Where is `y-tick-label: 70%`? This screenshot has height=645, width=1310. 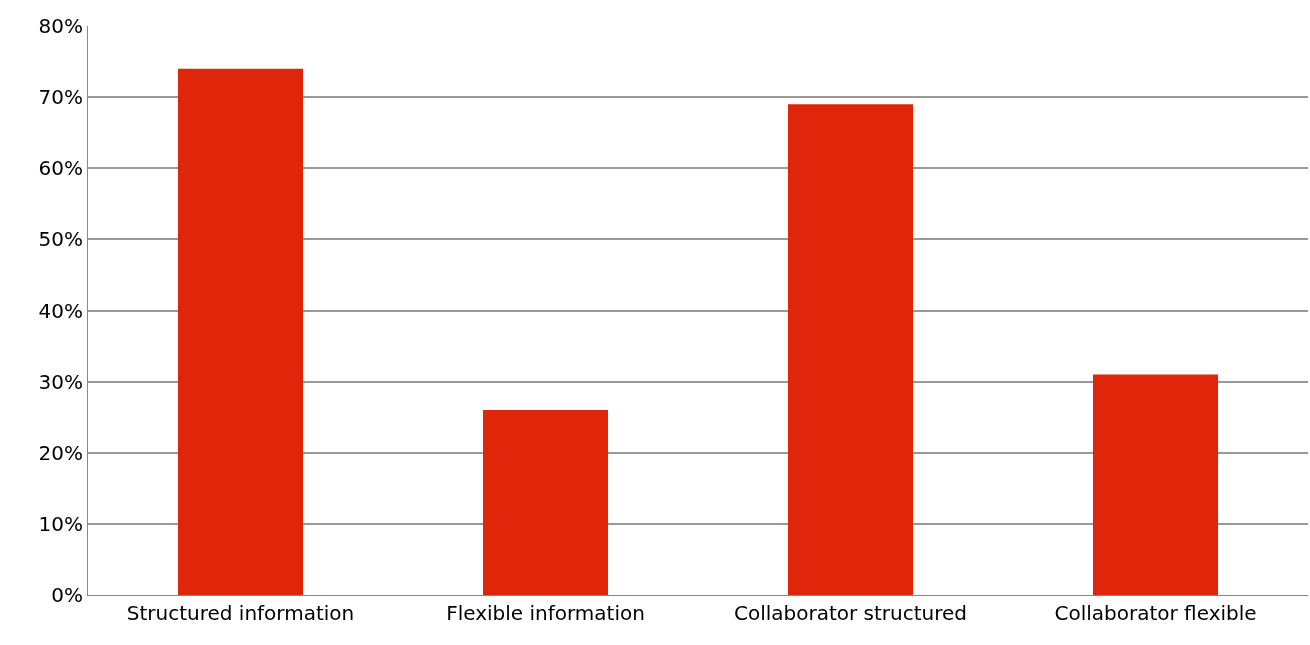
y-tick-label: 70% is located at coordinates (60, 97).